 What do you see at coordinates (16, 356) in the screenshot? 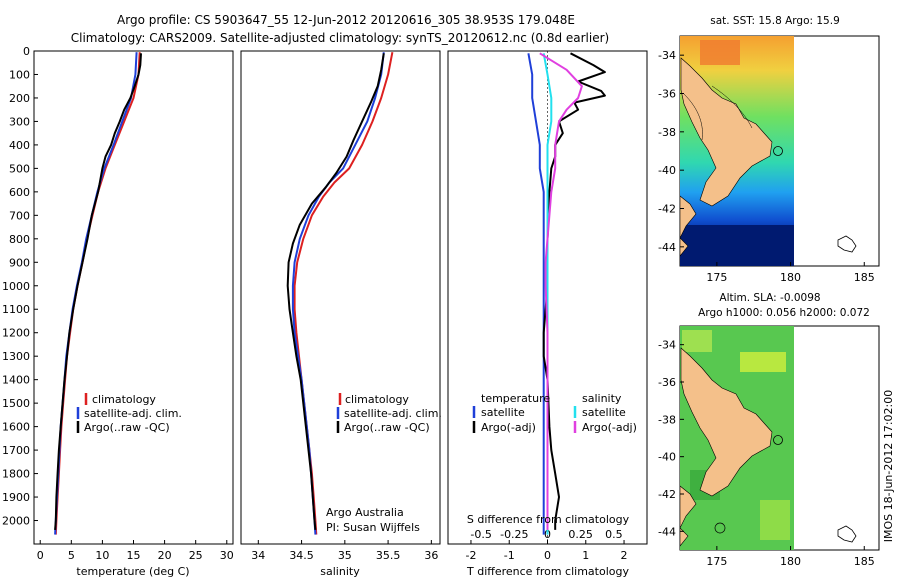
I see `y-tick-label: 1300` at bounding box center [16, 356].